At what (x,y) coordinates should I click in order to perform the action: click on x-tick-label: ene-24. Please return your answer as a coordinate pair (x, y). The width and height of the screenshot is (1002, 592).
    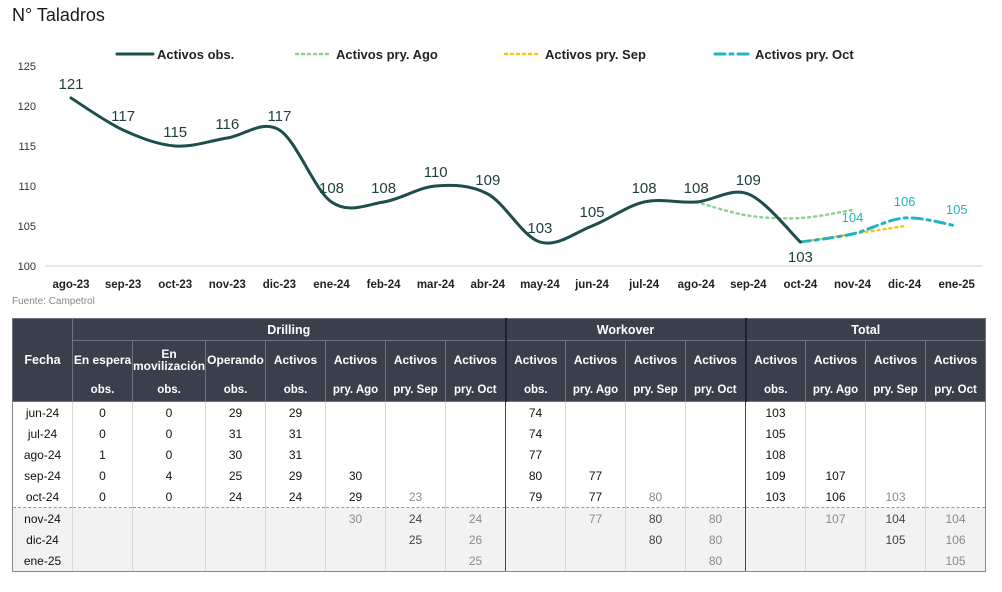
    Looking at the image, I should click on (331, 285).